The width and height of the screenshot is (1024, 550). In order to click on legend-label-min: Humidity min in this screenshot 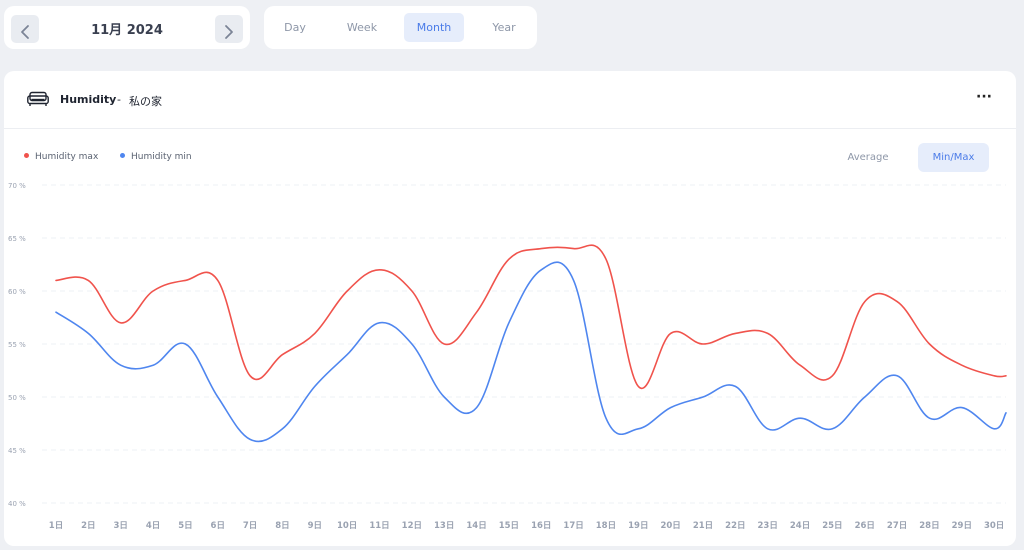, I will do `click(161, 157)`.